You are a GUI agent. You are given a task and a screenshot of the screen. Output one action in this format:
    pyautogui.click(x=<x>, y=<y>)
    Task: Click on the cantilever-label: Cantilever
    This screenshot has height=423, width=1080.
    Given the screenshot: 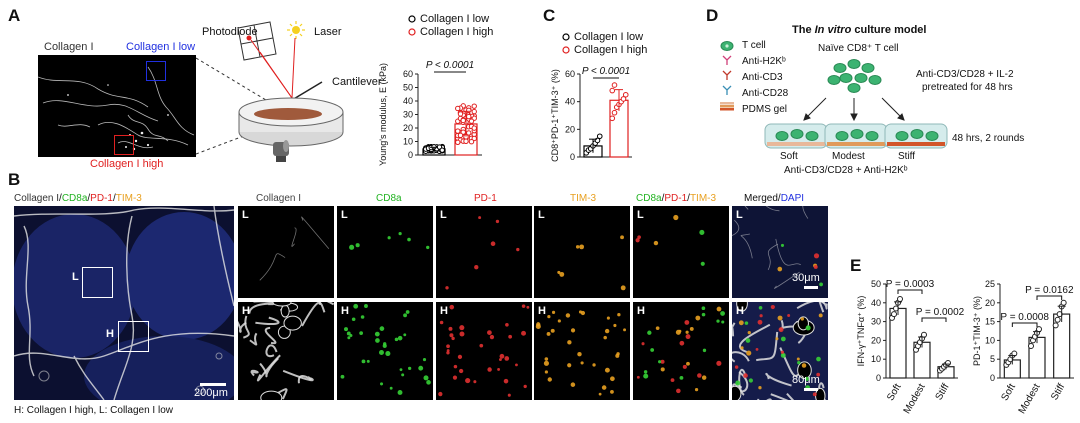 What is the action you would take?
    pyautogui.click(x=357, y=82)
    